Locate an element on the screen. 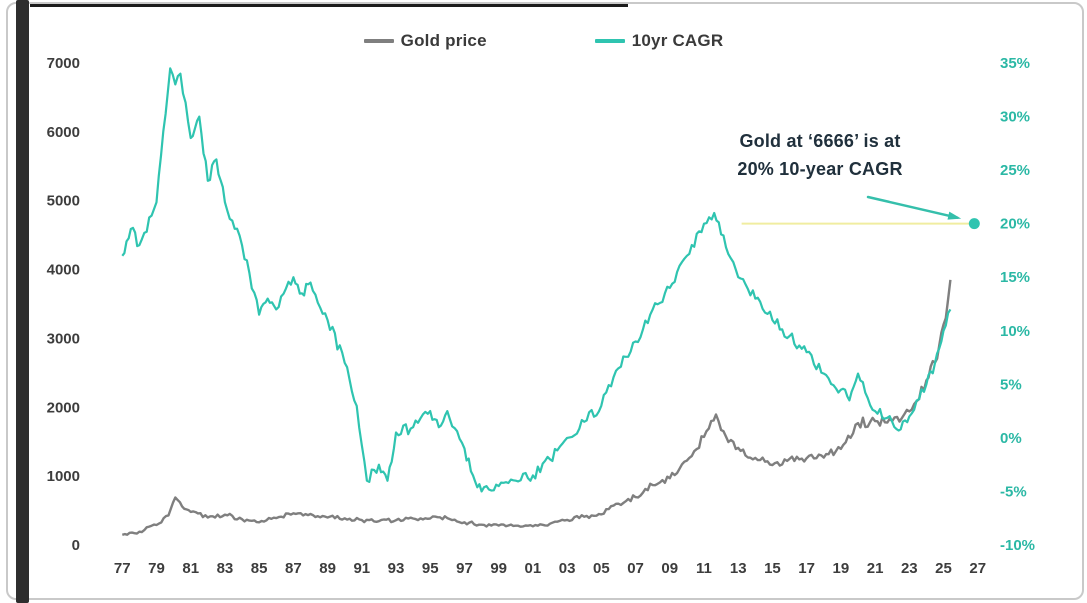 The image size is (1087, 603). right-axis-tick-label: -5% is located at coordinates (1013, 491).